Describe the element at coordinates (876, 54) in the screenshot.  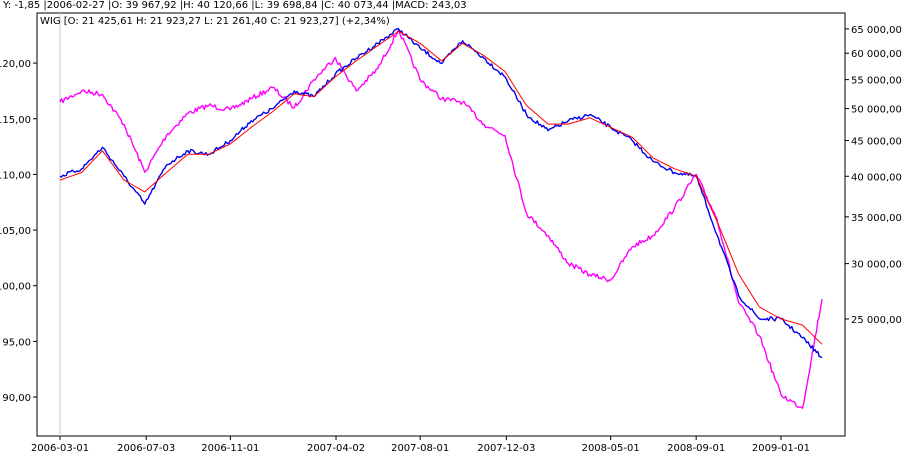
I see `right-tick-label: 60 000,00` at that location.